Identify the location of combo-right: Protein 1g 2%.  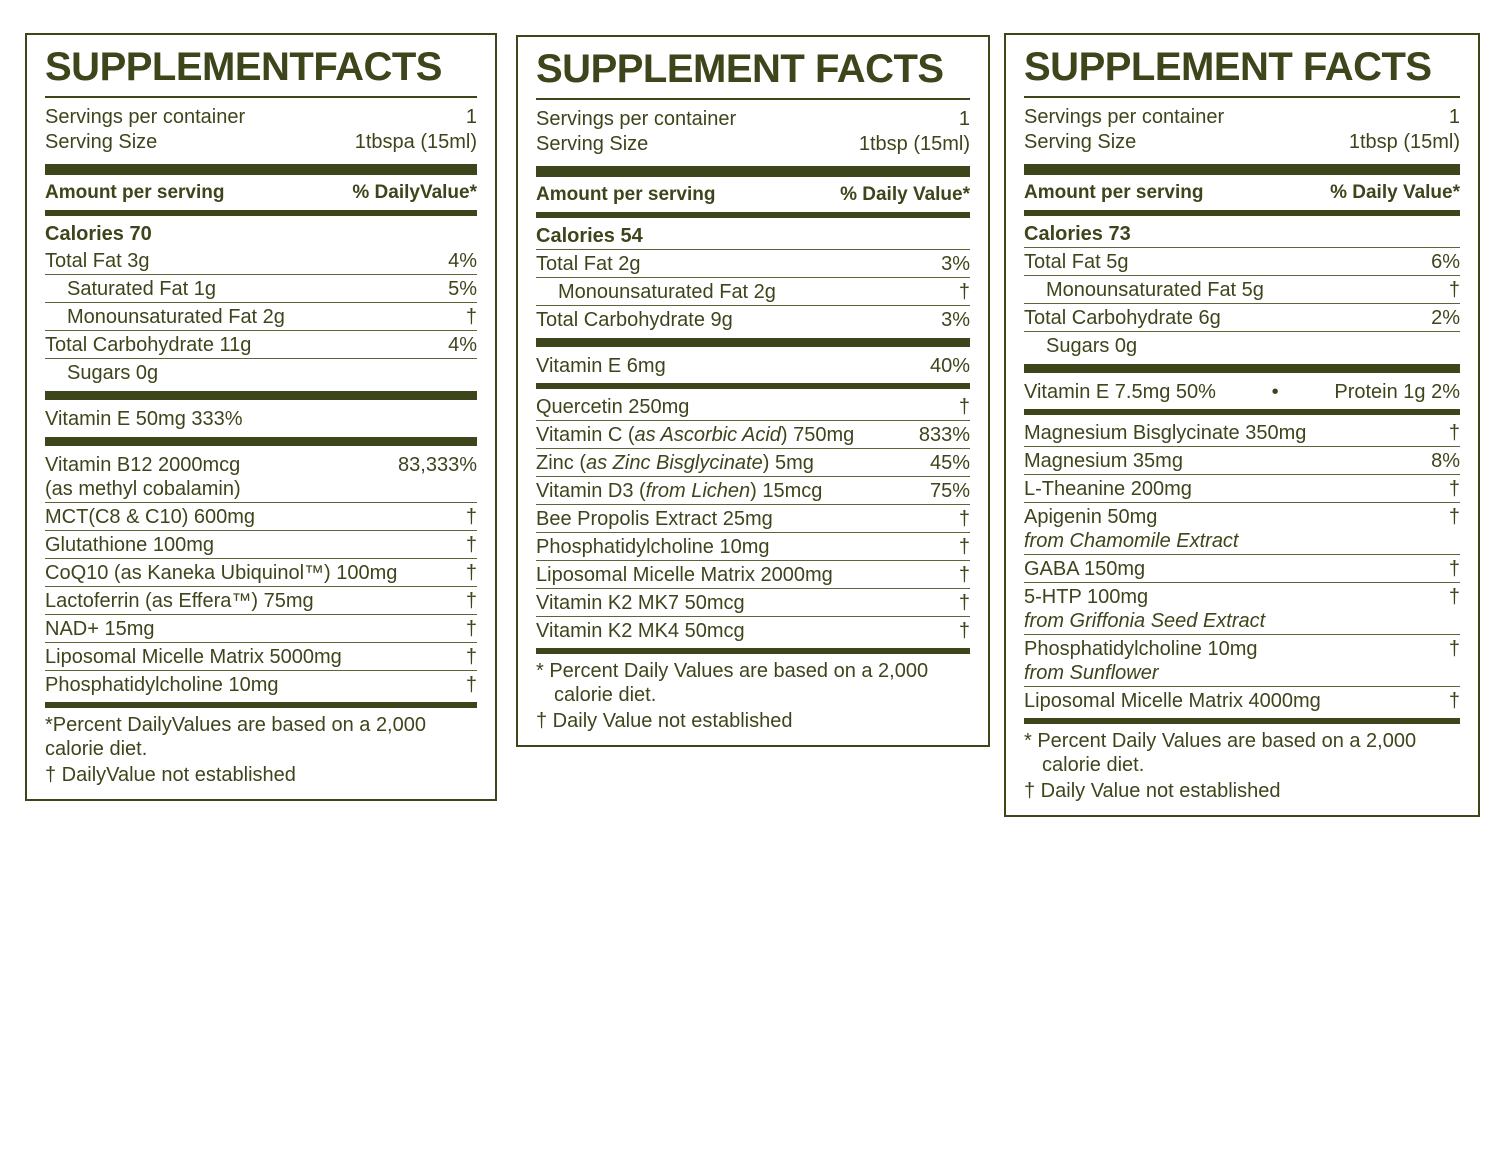
(1397, 392).